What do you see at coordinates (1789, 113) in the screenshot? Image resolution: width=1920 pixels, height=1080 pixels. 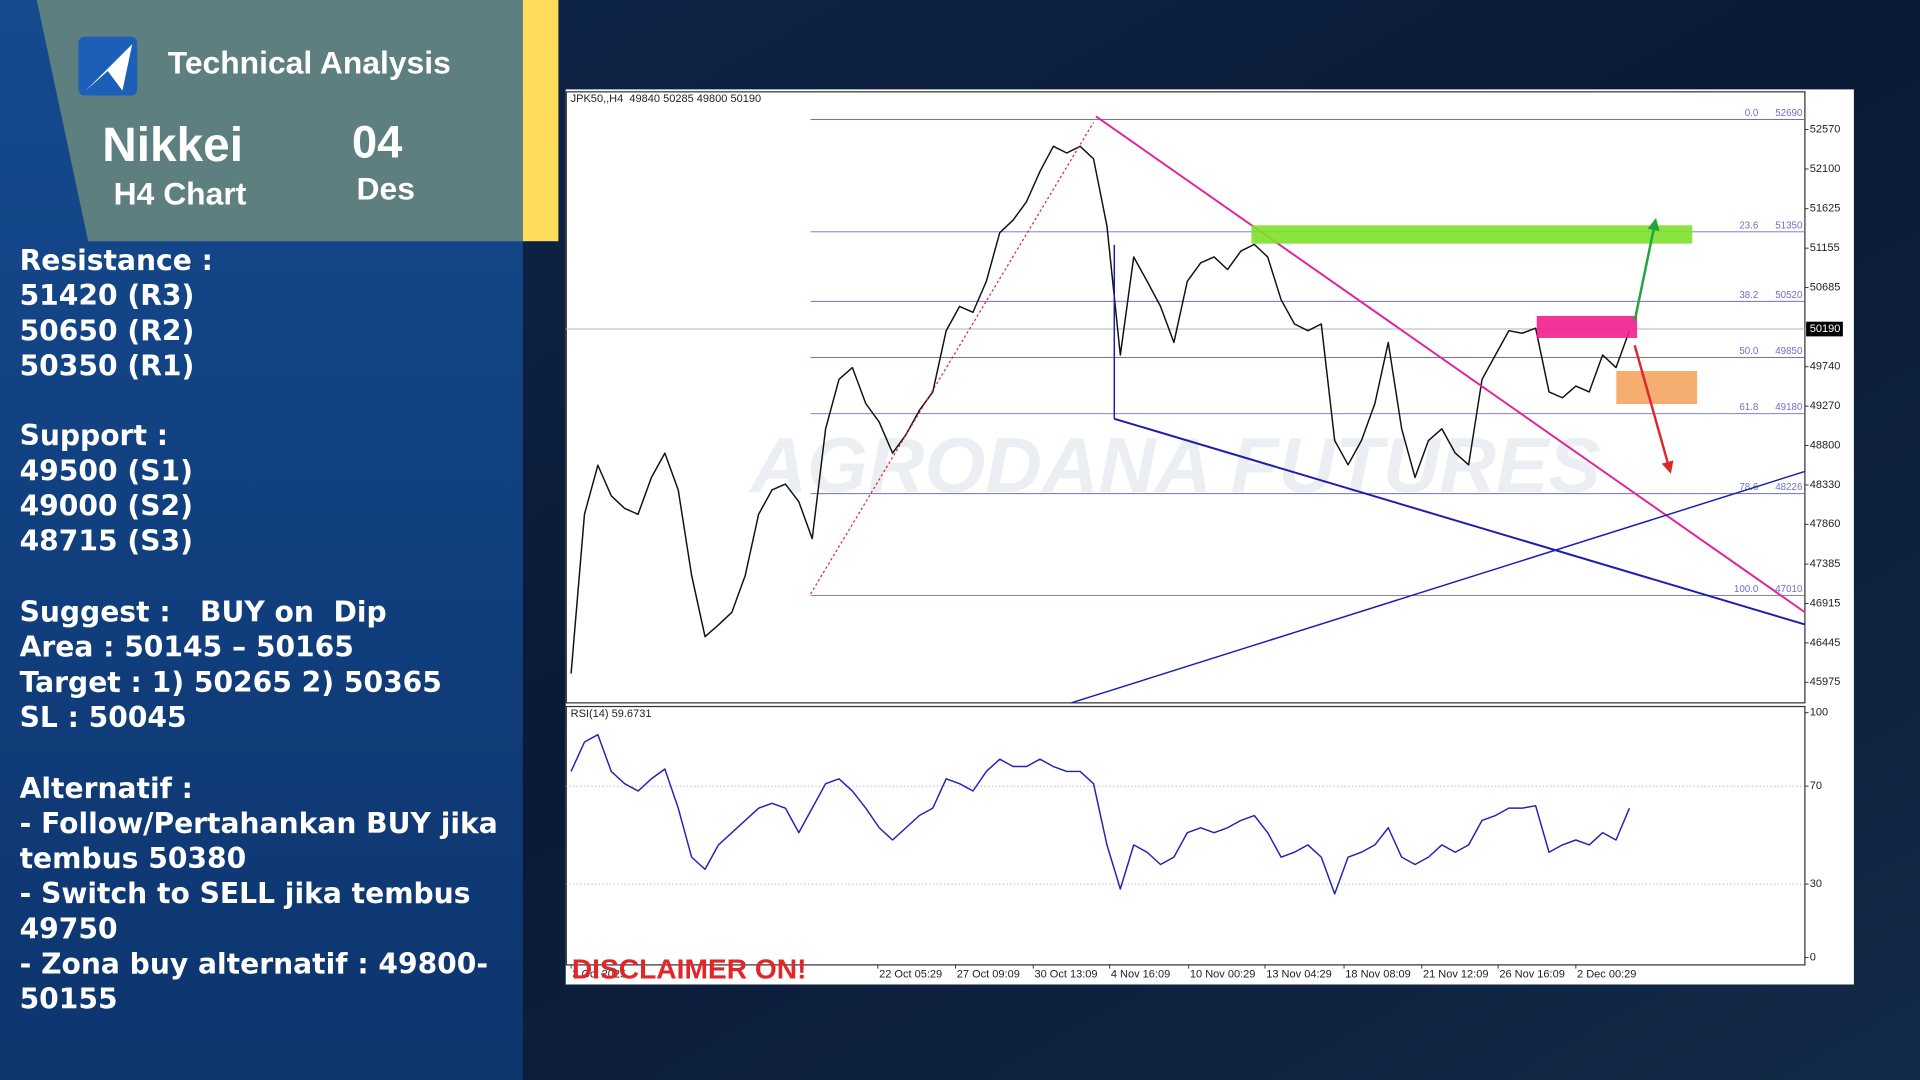 I see `fib-price: 52690` at bounding box center [1789, 113].